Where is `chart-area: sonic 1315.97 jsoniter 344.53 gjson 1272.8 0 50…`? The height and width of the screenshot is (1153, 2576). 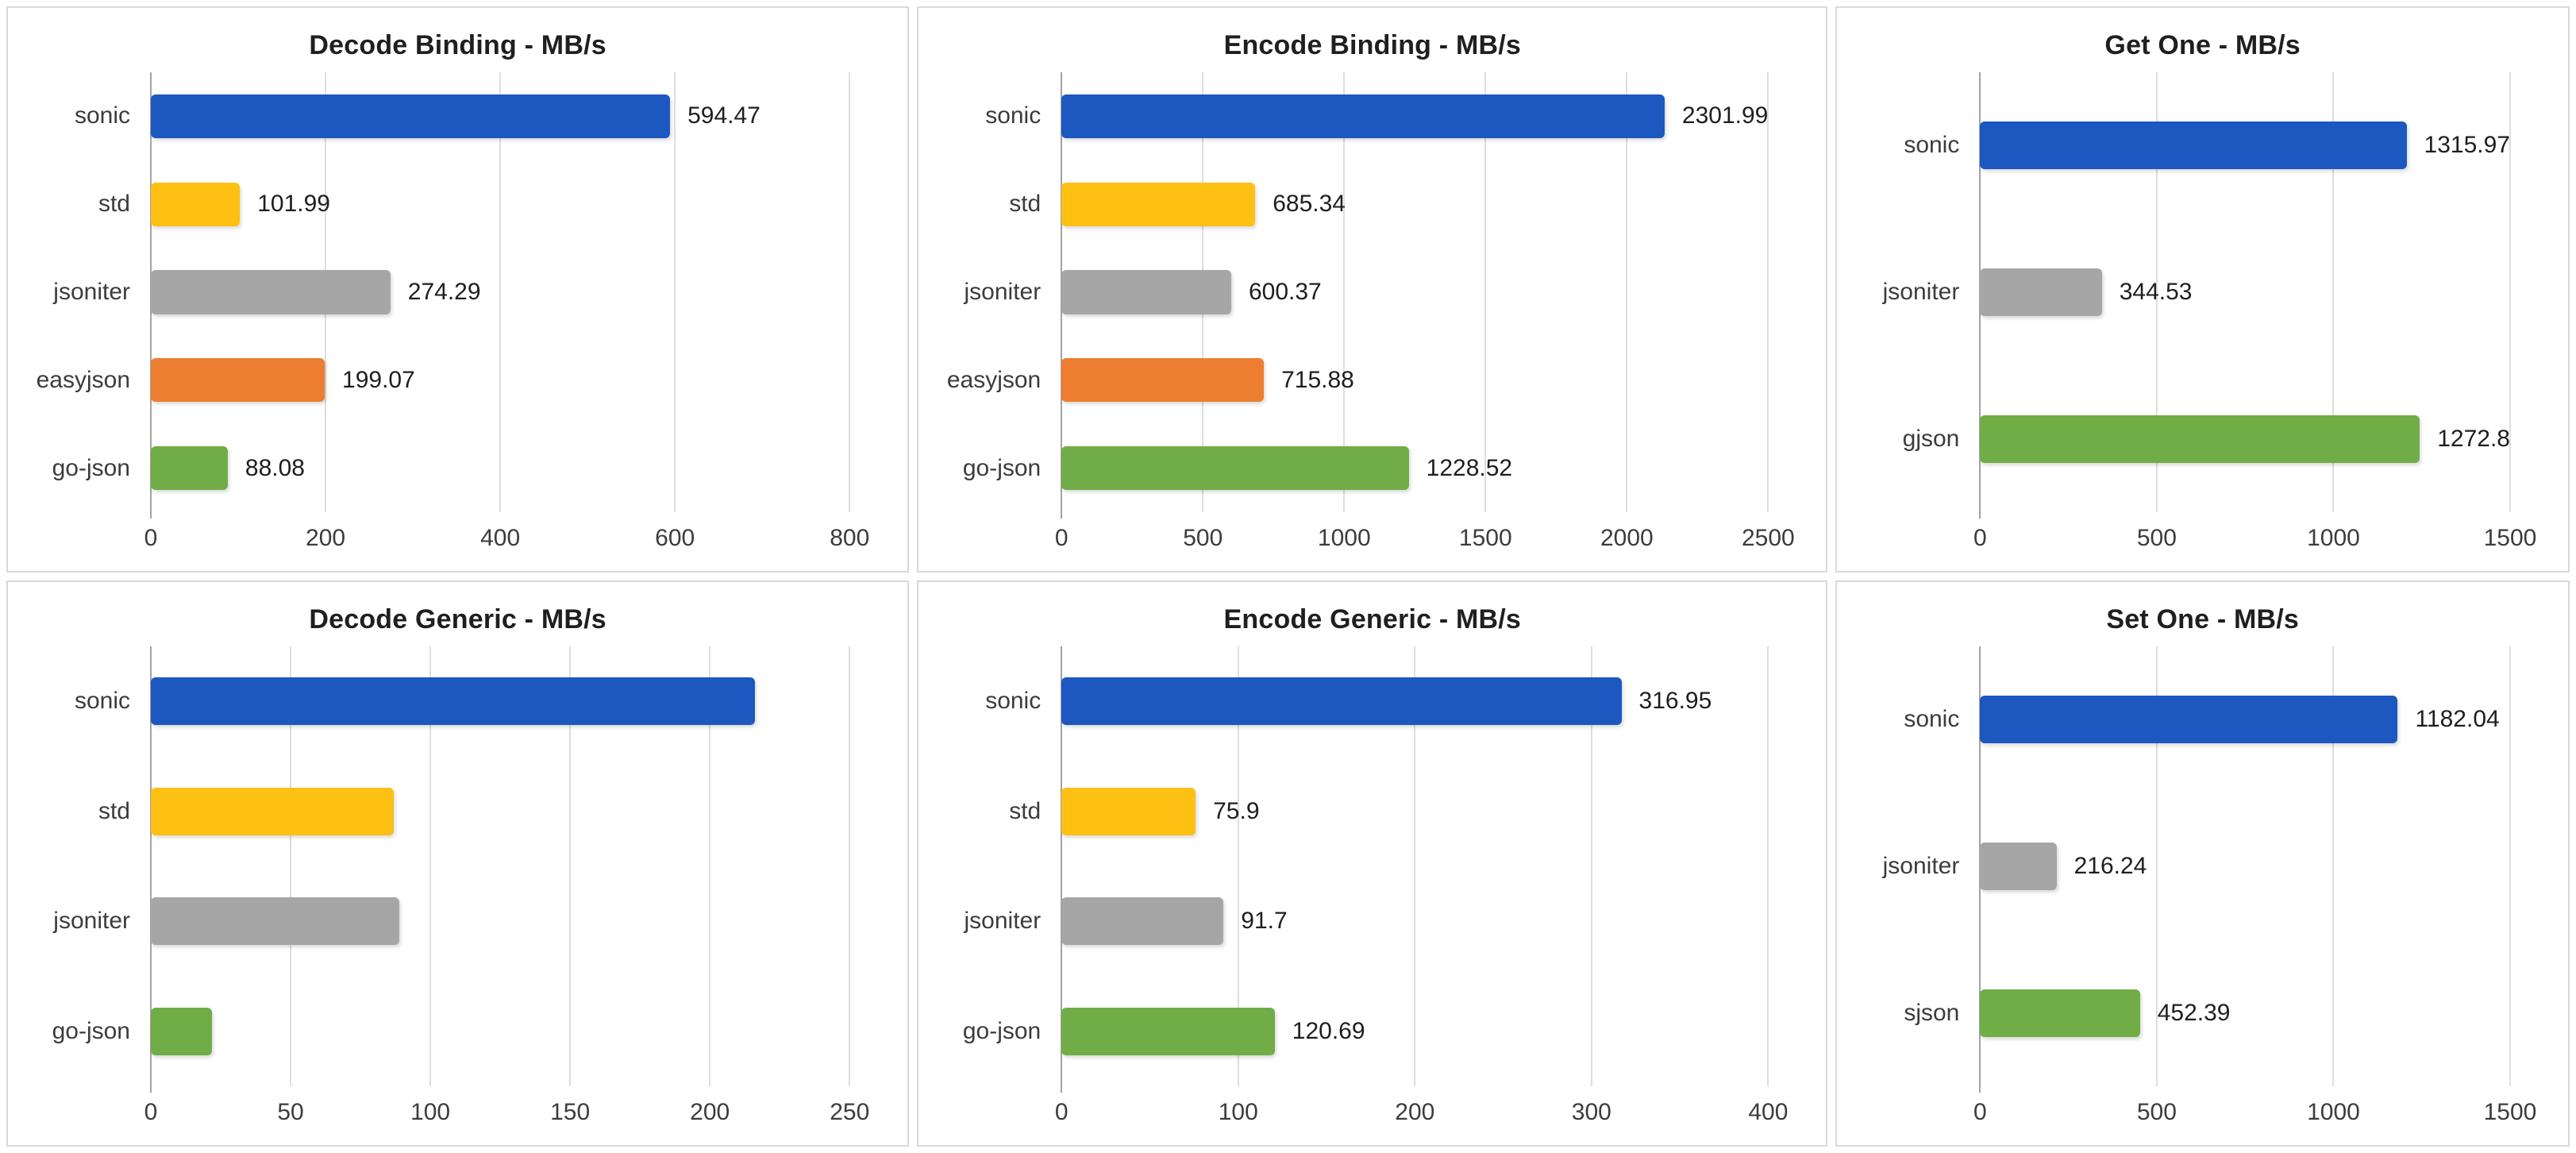
chart-area: sonic 1315.97 jsoniter 344.53 gjson 1272.8 0 50… is located at coordinates (2202, 317).